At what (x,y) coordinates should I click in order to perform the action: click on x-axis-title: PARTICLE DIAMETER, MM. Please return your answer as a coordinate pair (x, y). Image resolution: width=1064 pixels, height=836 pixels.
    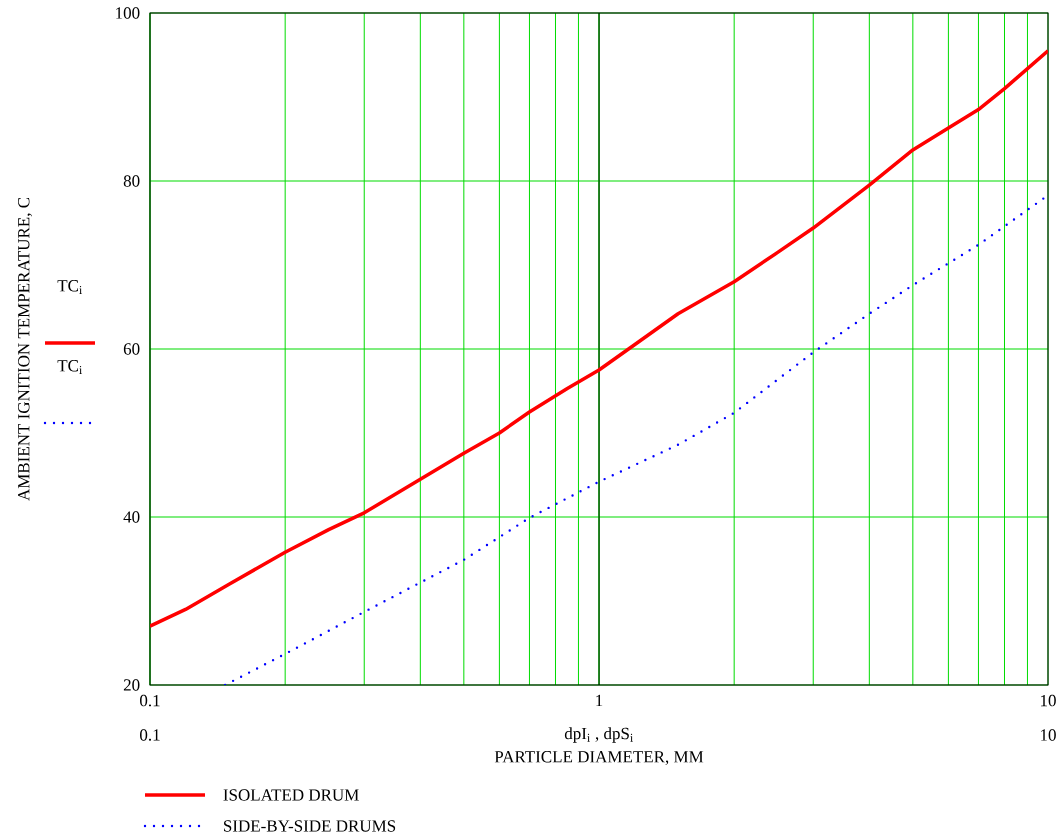
    Looking at the image, I should click on (599, 758).